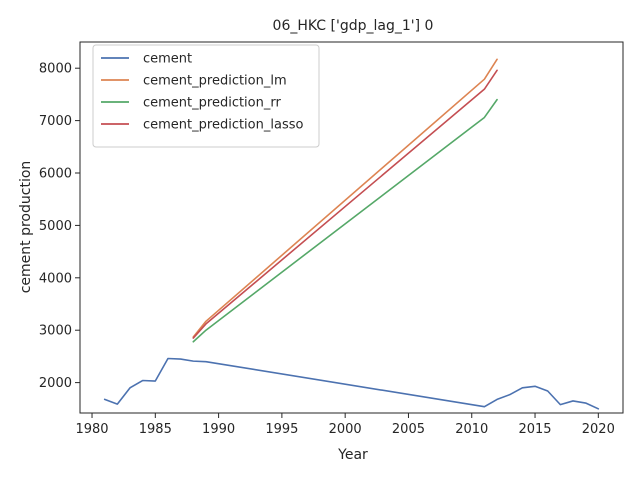 The width and height of the screenshot is (640, 480). I want to click on x-tick-label: 1990, so click(218, 429).